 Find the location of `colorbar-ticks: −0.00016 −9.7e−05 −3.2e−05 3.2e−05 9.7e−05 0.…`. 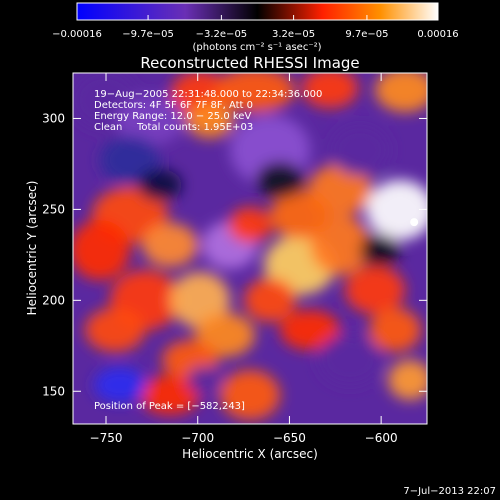

colorbar-ticks: −0.00016 −9.7e−05 −3.2e−05 3.2e−05 9.7e−05 0.… is located at coordinates (255, 27).